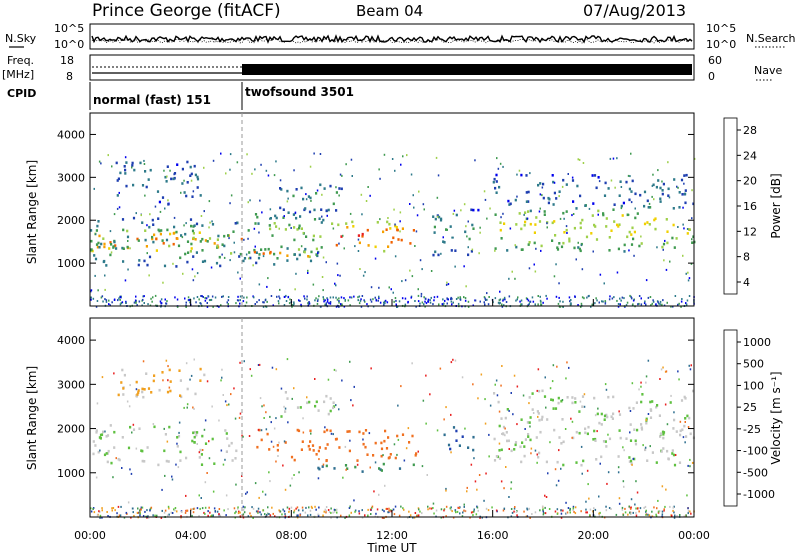 The height and width of the screenshot is (554, 800). What do you see at coordinates (69, 44) in the screenshot?
I see `nsky-tick-bottom: 10^0` at bounding box center [69, 44].